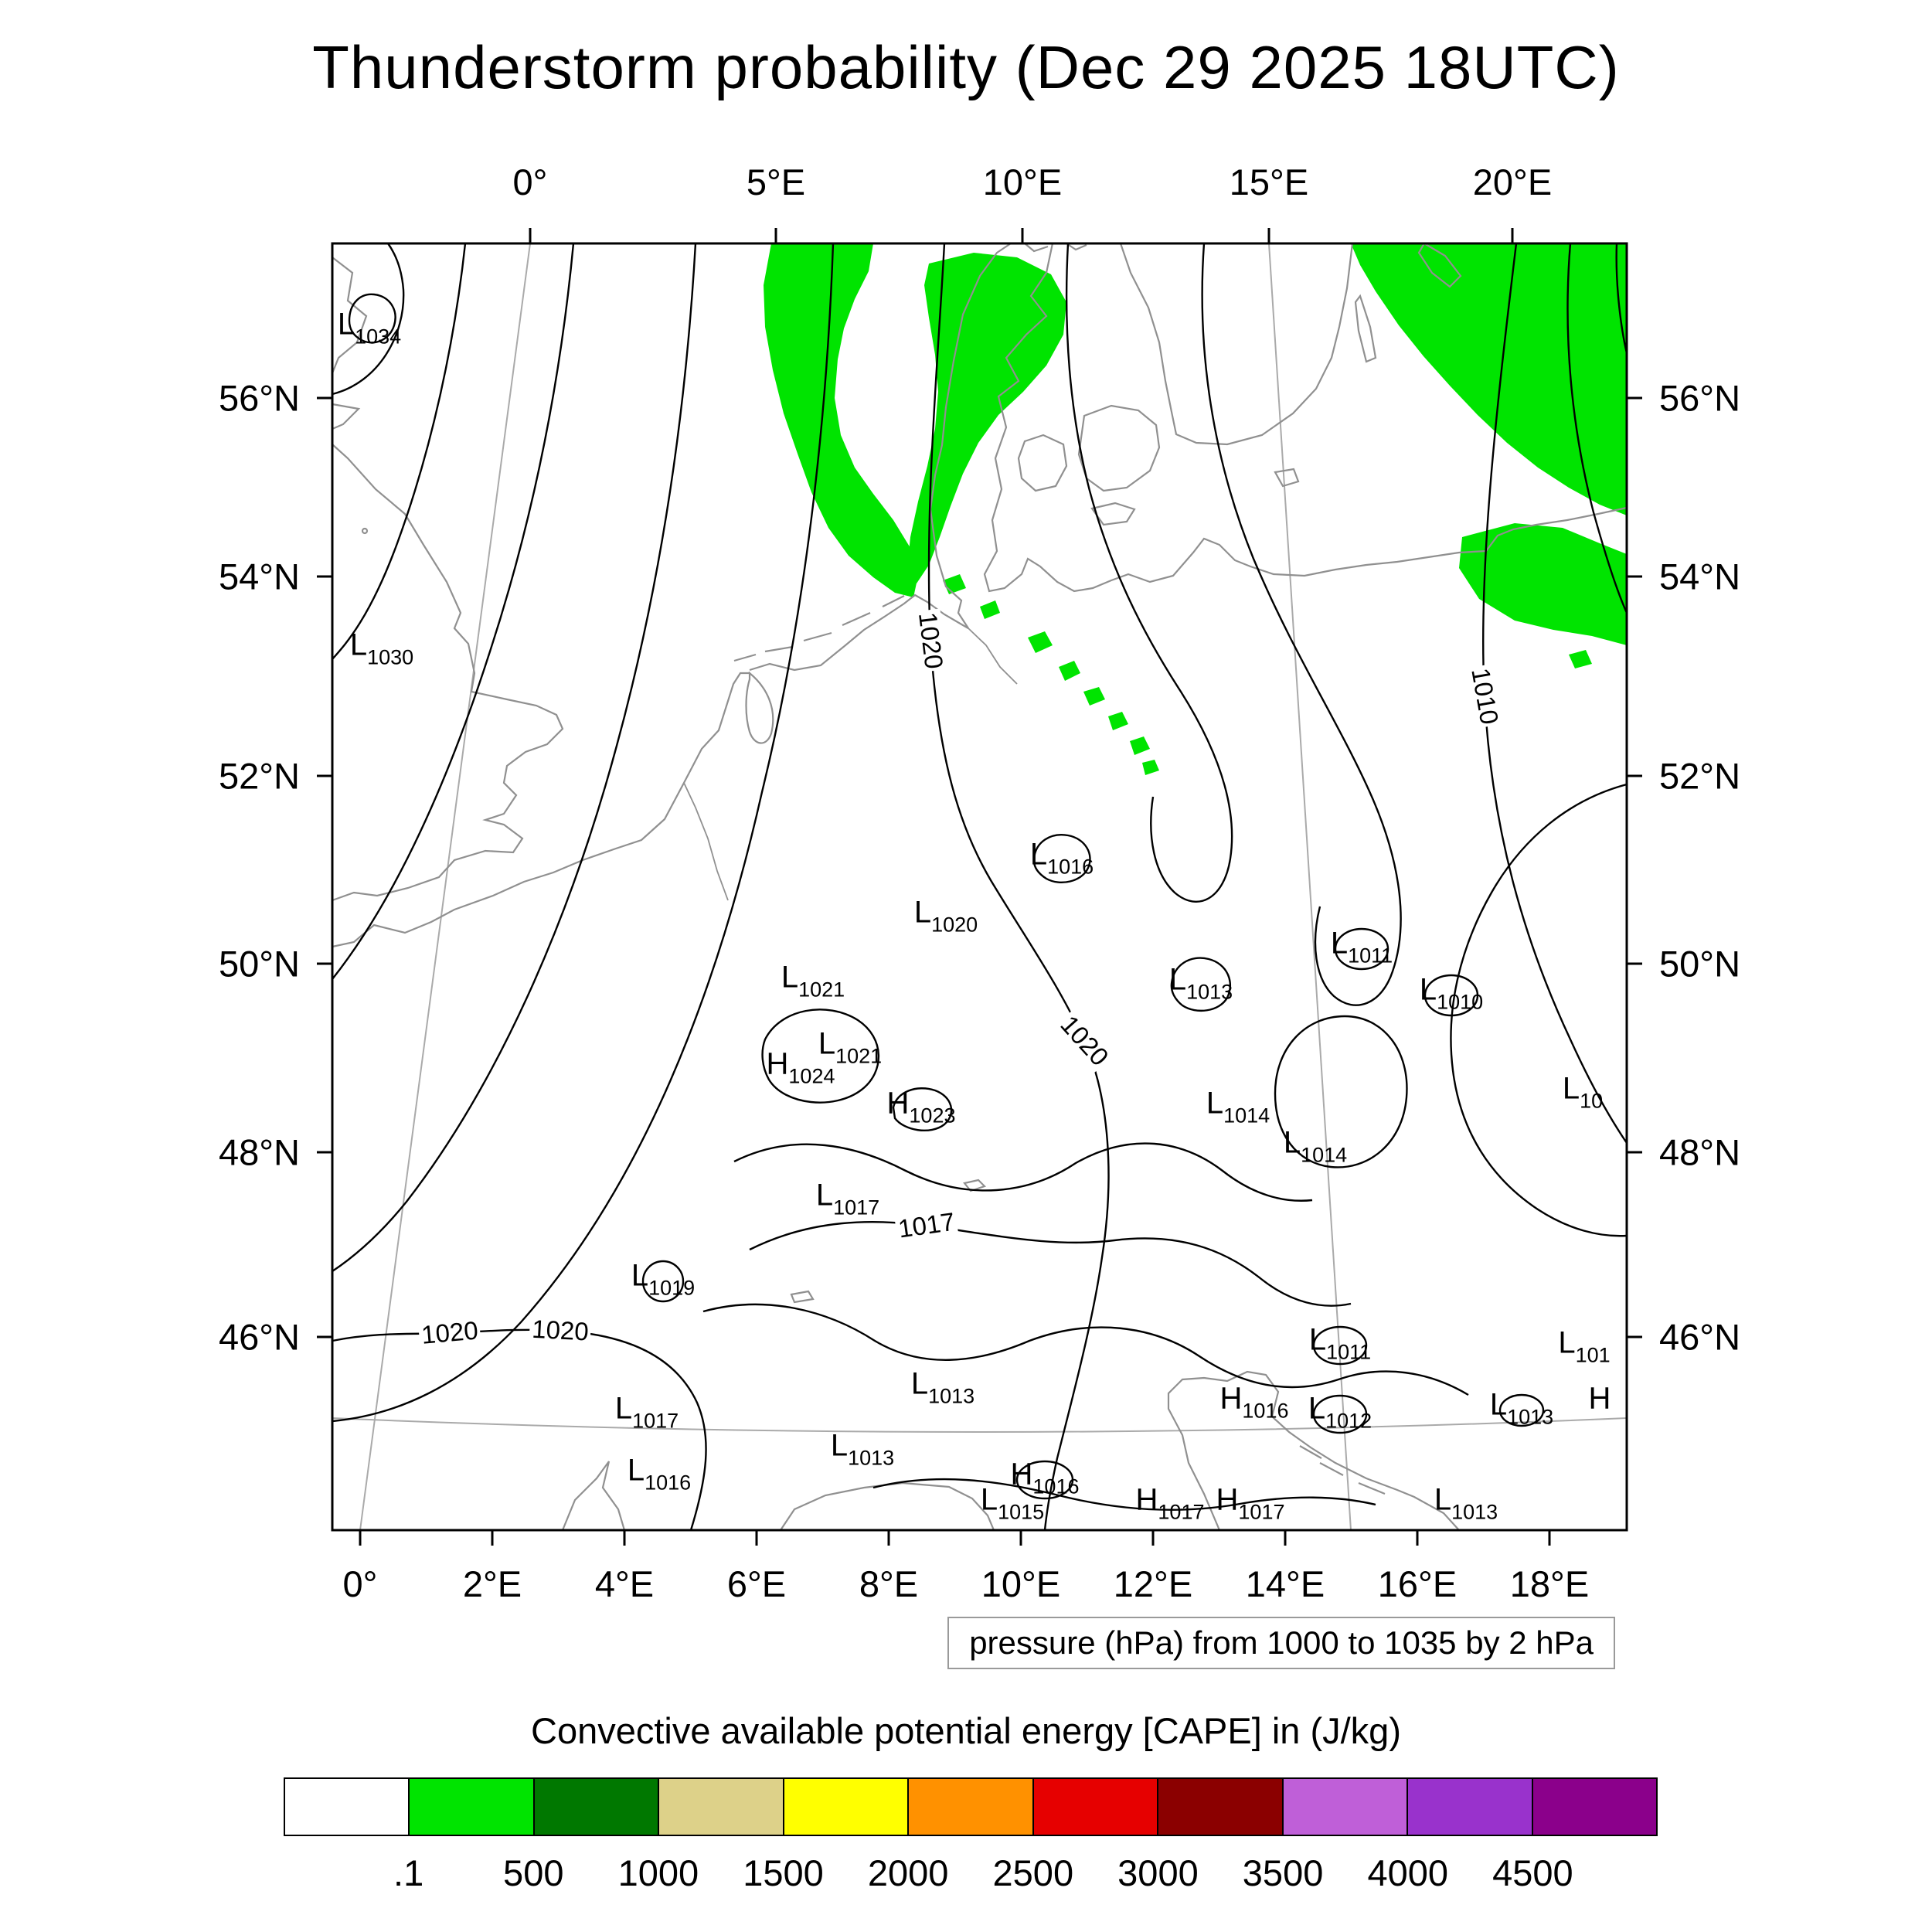 The height and width of the screenshot is (1932, 1932). Describe the element at coordinates (1269, 182) in the screenshot. I see `axis-tick-label-top: 15°E` at that location.